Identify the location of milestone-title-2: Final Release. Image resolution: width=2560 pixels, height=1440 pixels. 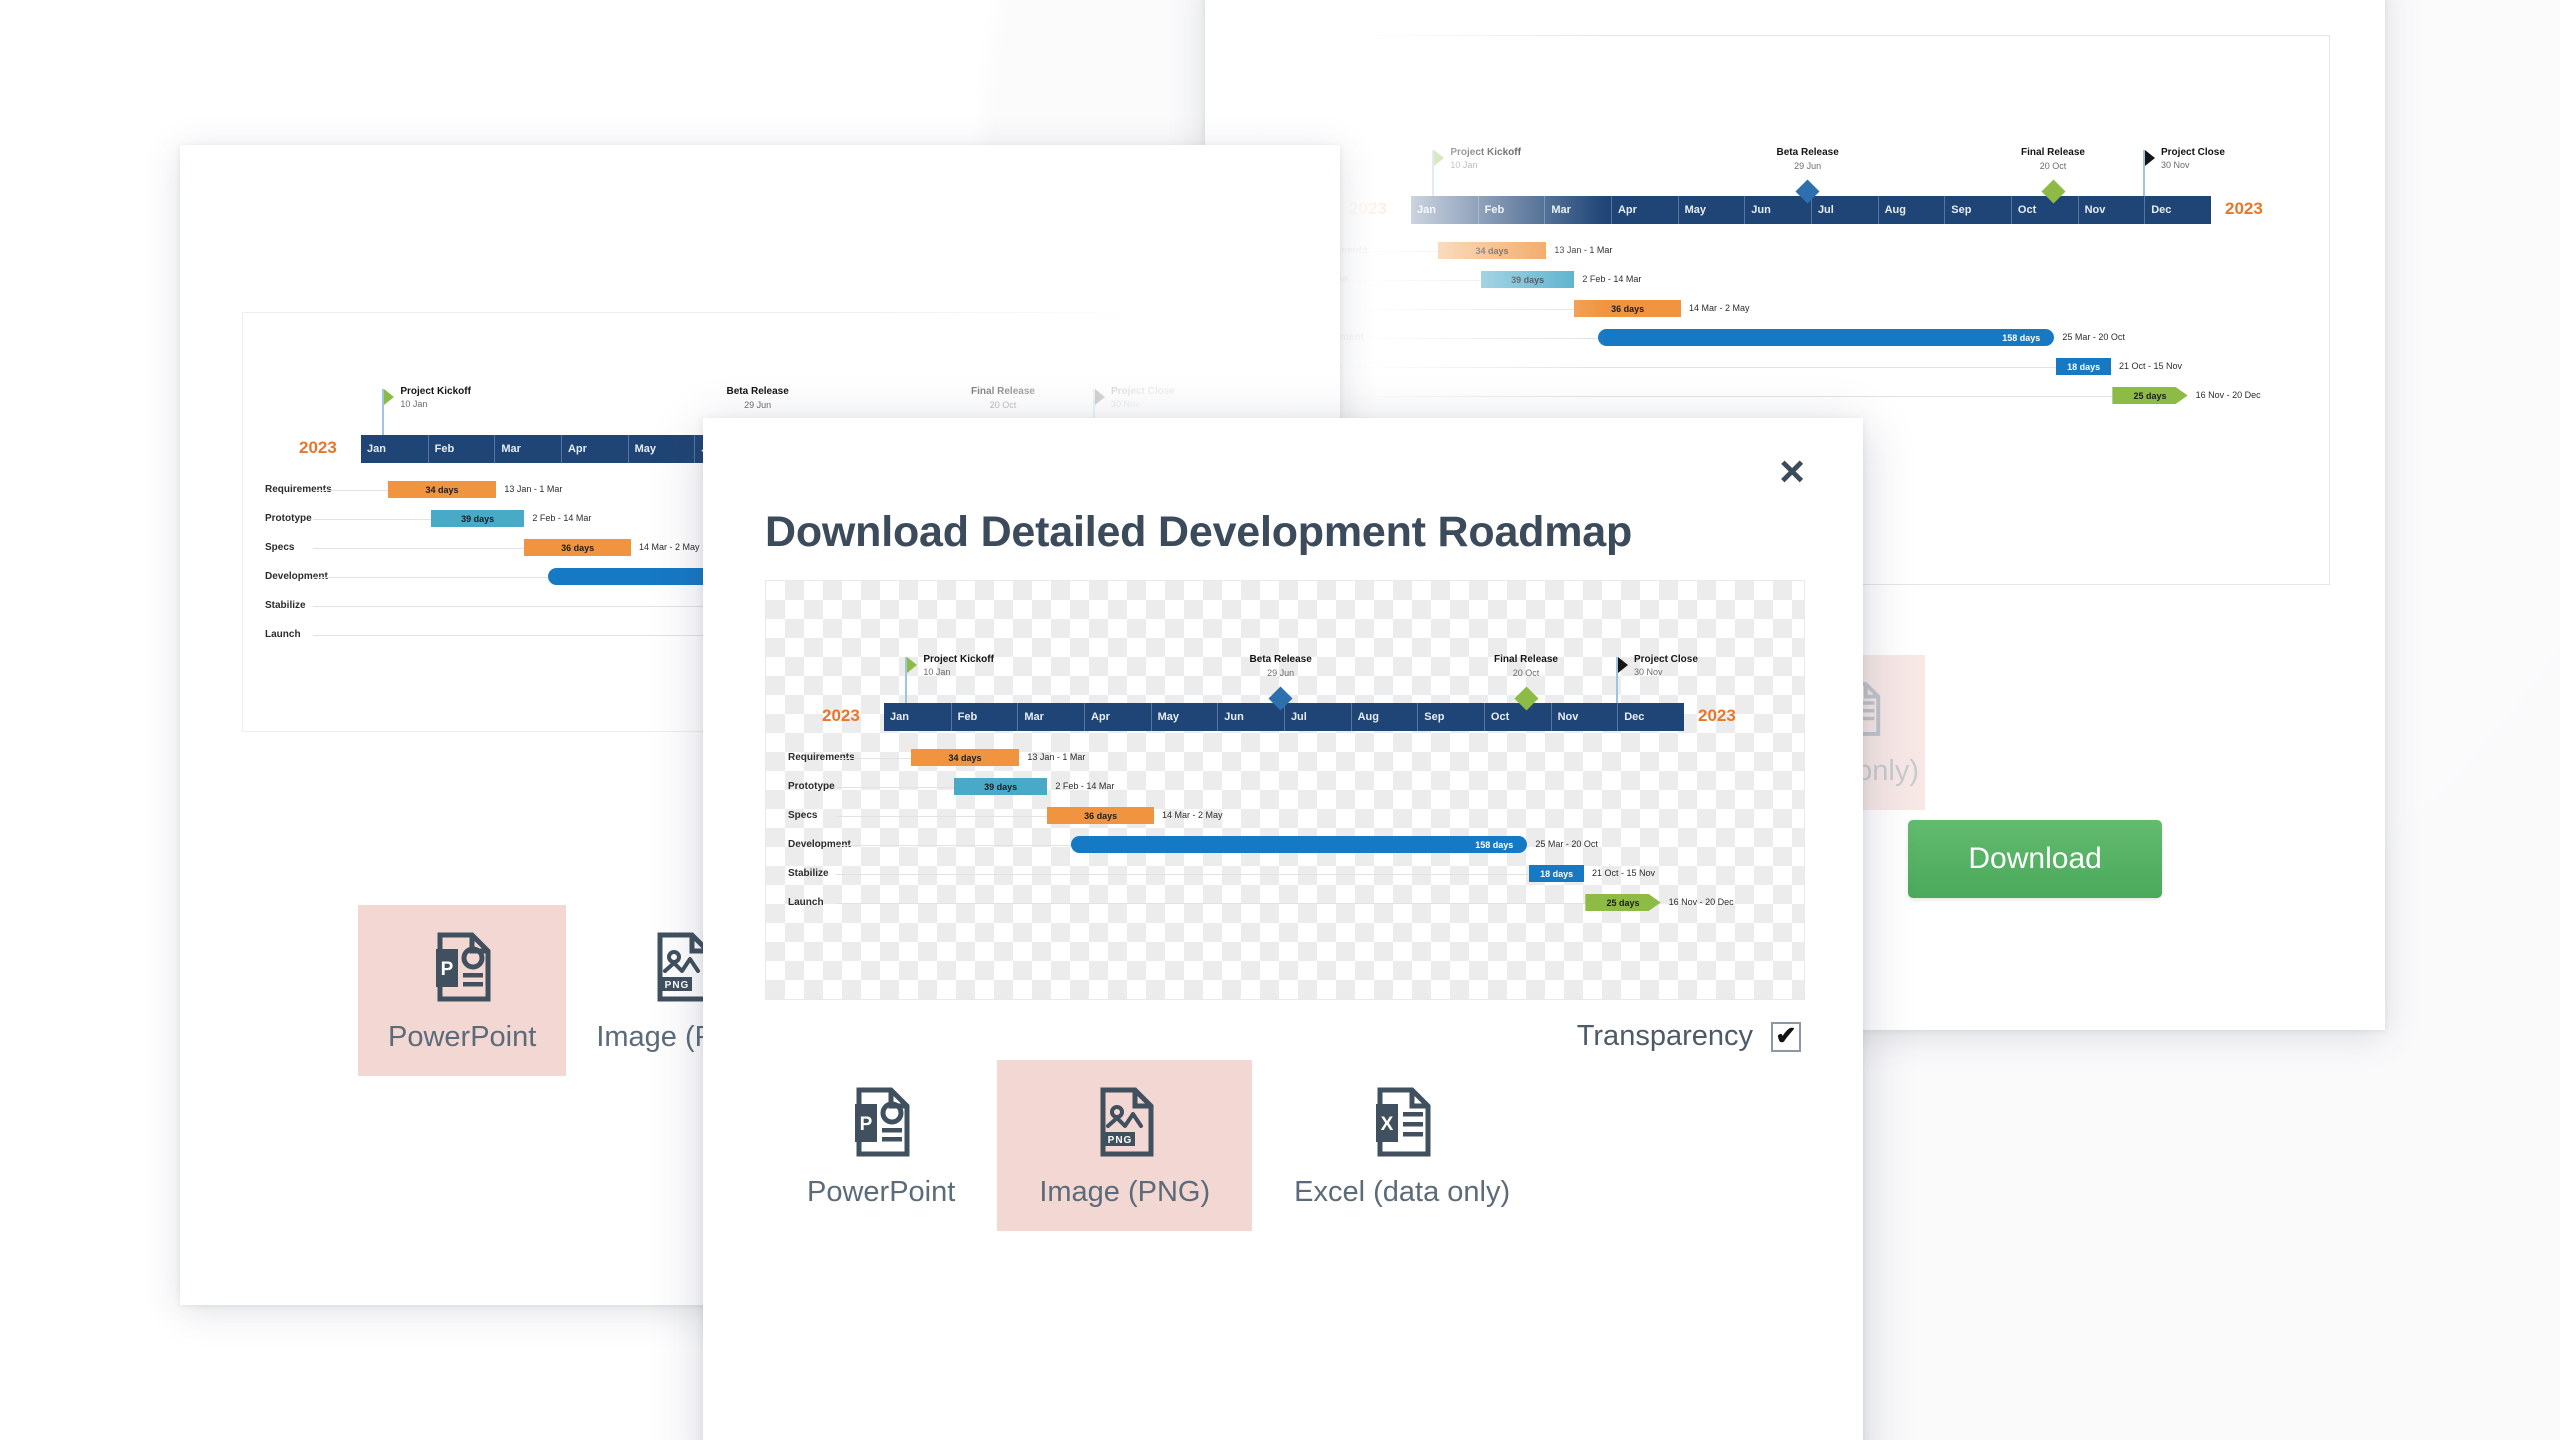
(1003, 391).